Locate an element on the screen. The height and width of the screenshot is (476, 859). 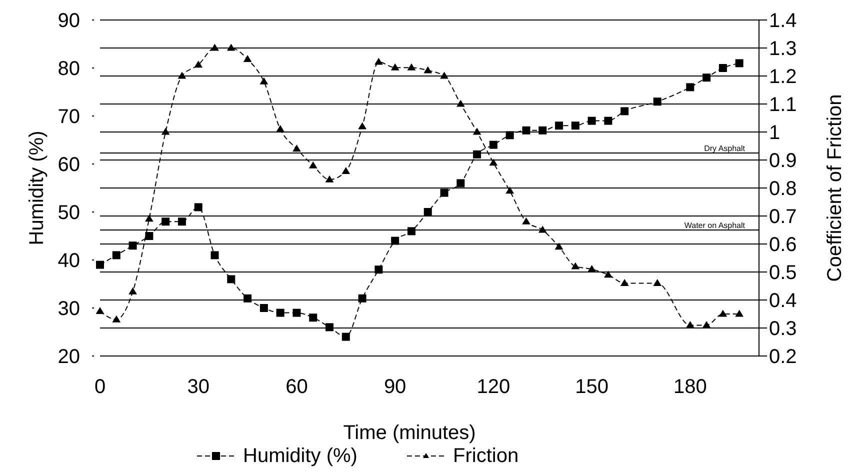
ref-line-label: Dry Asphalt is located at coordinates (725, 148).